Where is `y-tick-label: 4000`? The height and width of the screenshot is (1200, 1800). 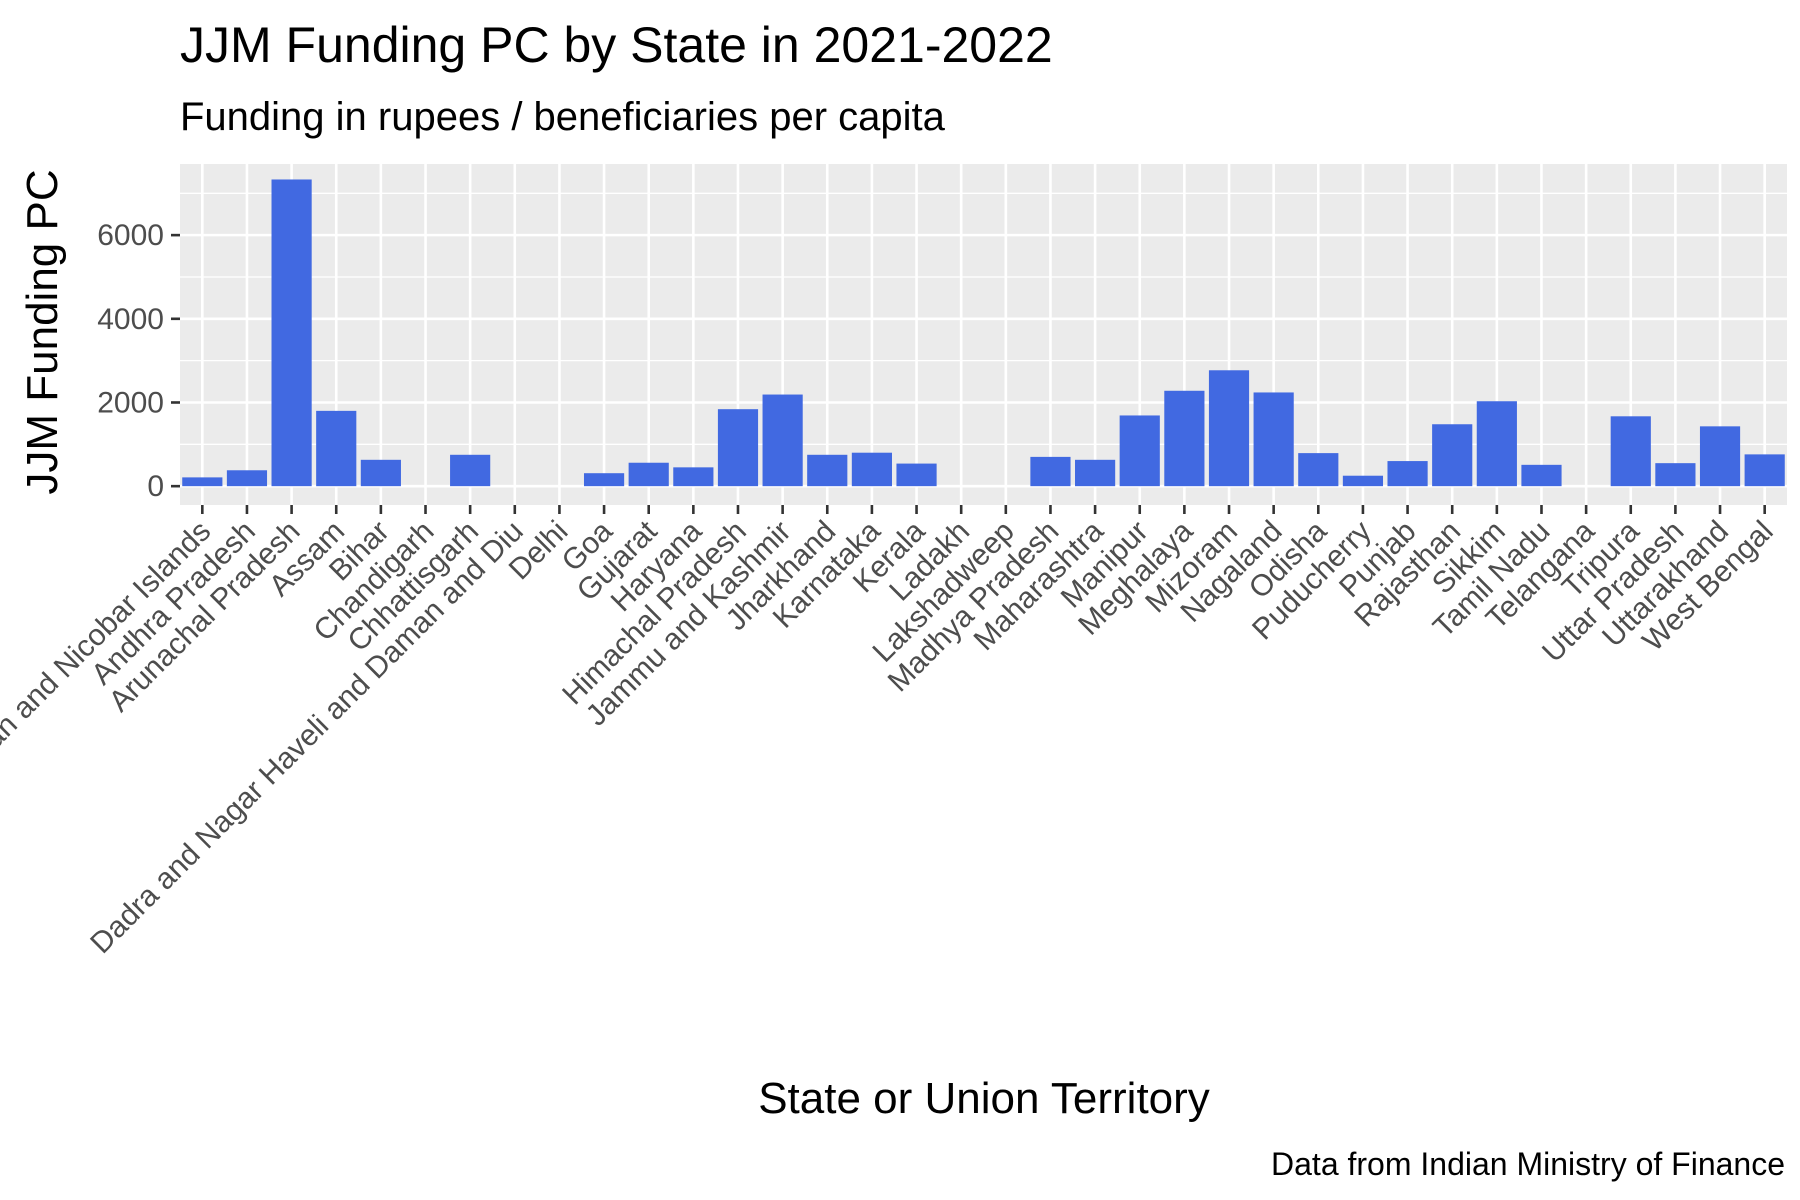
y-tick-label: 4000 is located at coordinates (130, 319).